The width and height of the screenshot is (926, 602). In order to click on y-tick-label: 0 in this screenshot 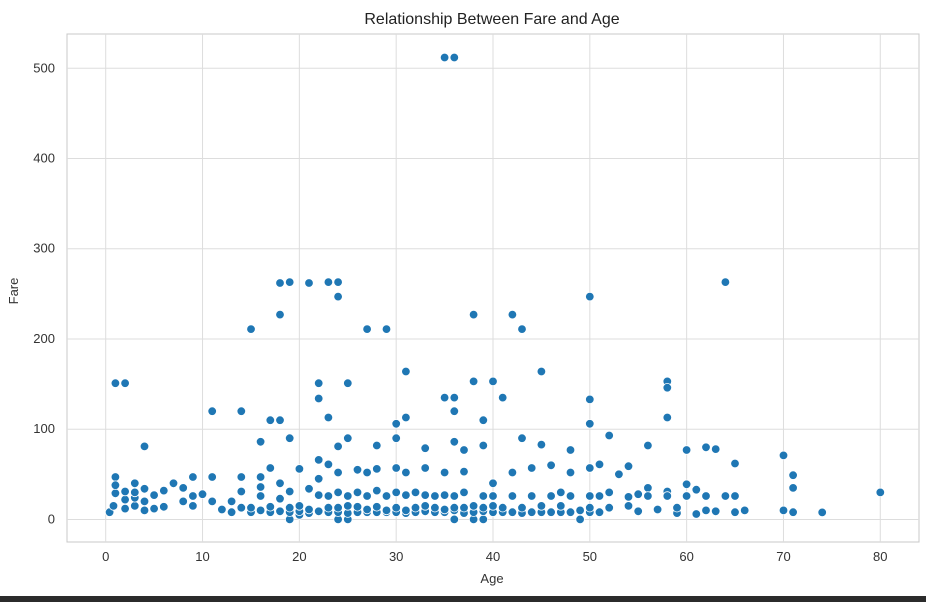, I will do `click(51, 518)`.